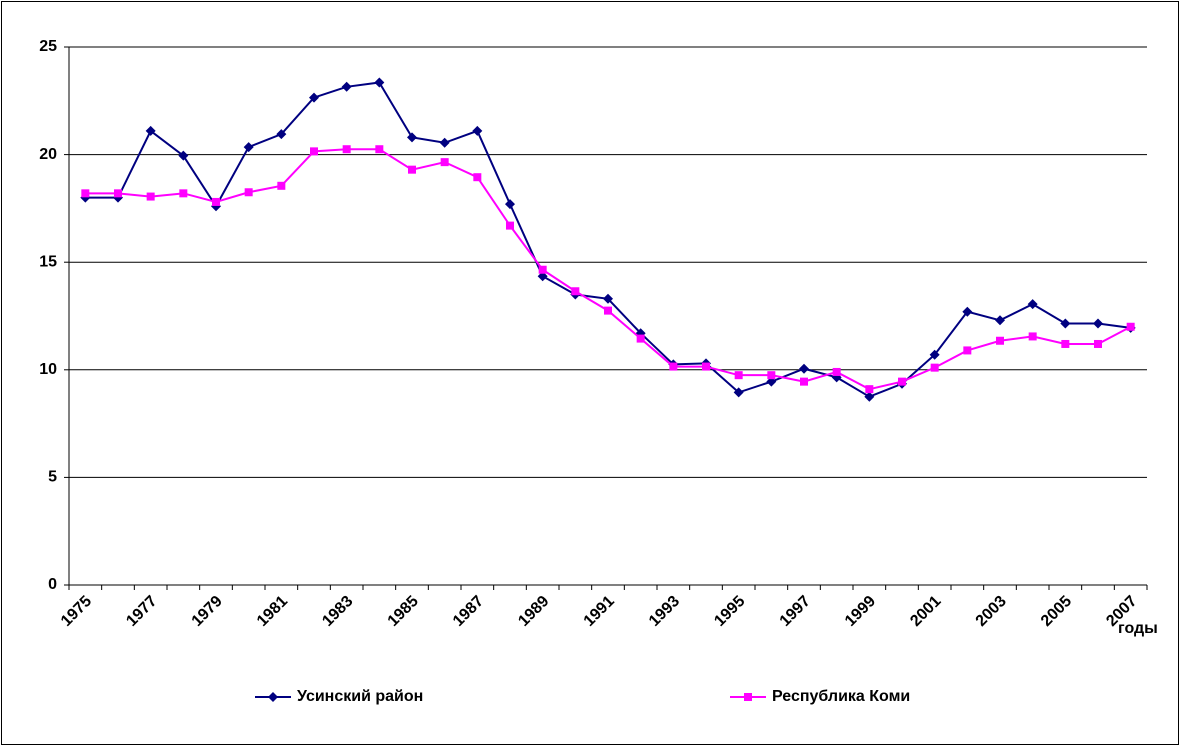 Image resolution: width=1180 pixels, height=746 pixels. Describe the element at coordinates (48, 154) in the screenshot. I see `y-tick-label: 20` at that location.